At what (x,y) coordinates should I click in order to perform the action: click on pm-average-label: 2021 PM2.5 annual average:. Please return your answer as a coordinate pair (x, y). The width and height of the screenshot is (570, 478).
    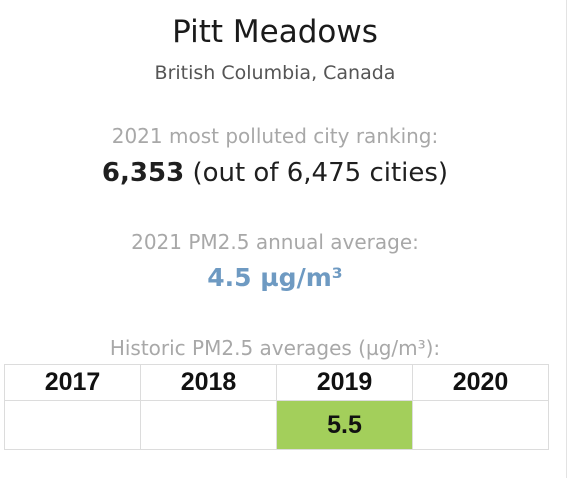
    Looking at the image, I should click on (275, 242).